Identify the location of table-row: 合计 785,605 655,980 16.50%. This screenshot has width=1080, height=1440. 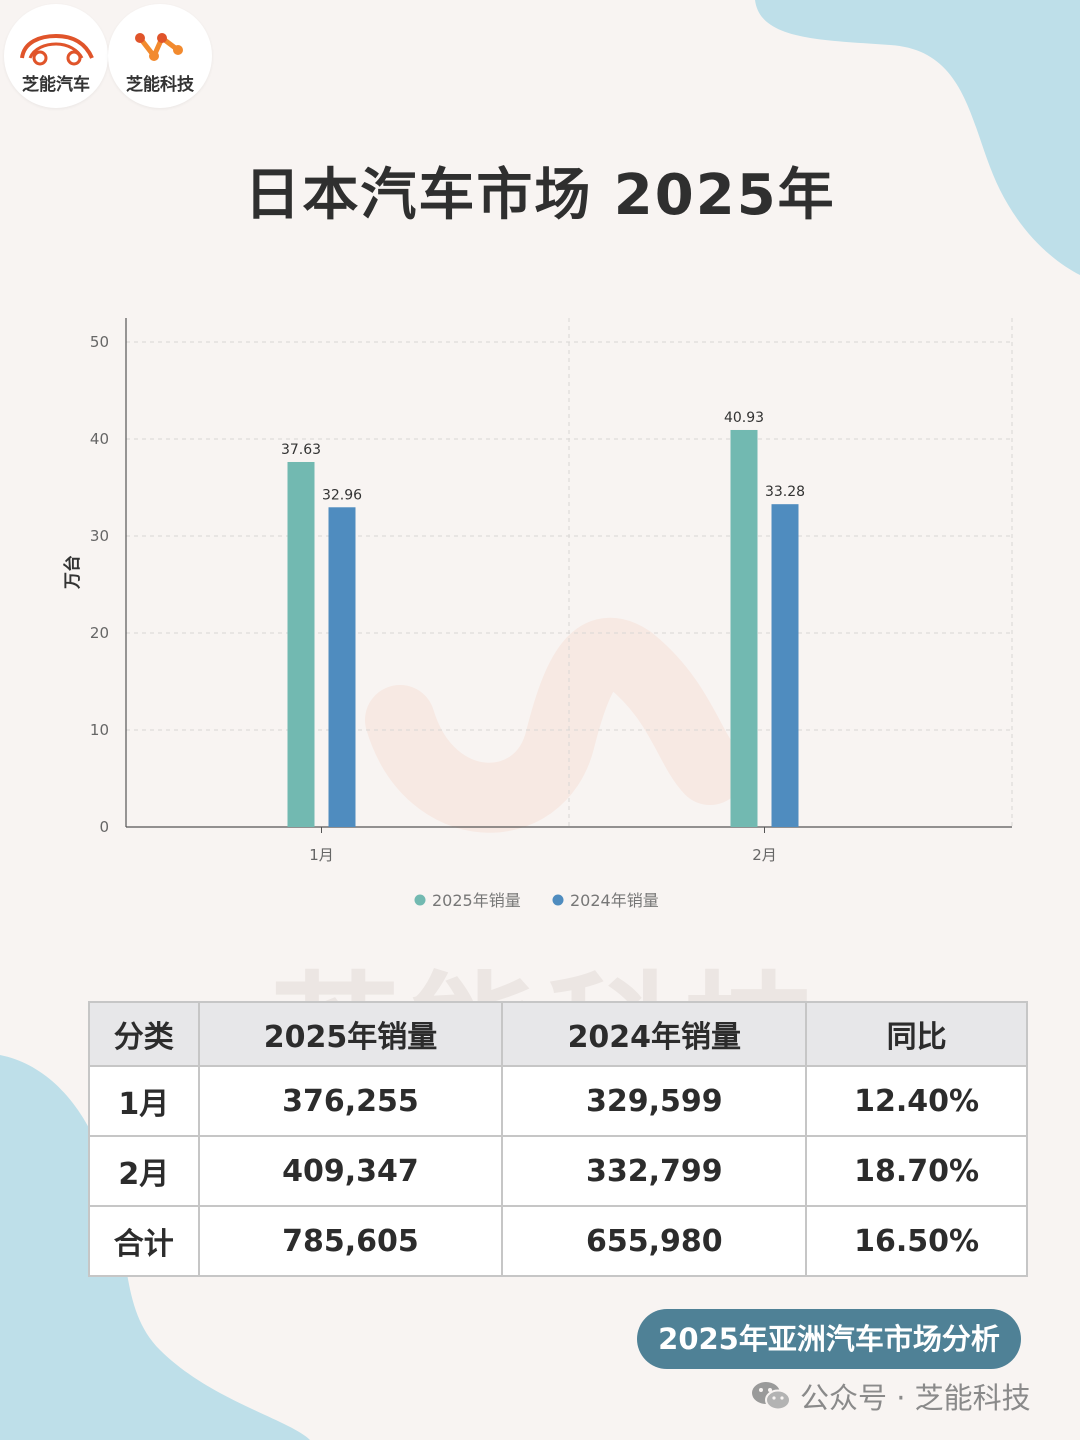
(558, 1241).